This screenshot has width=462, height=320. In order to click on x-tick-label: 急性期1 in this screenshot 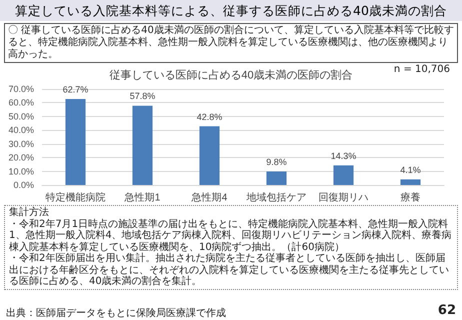, I will do `click(142, 198)`.